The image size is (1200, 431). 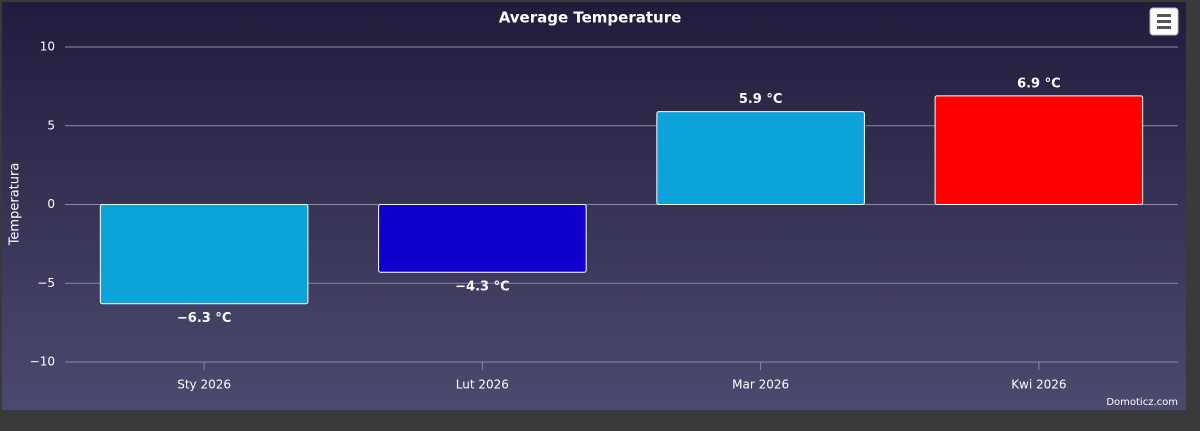 What do you see at coordinates (42, 362) in the screenshot?
I see `y-tick-label: −10` at bounding box center [42, 362].